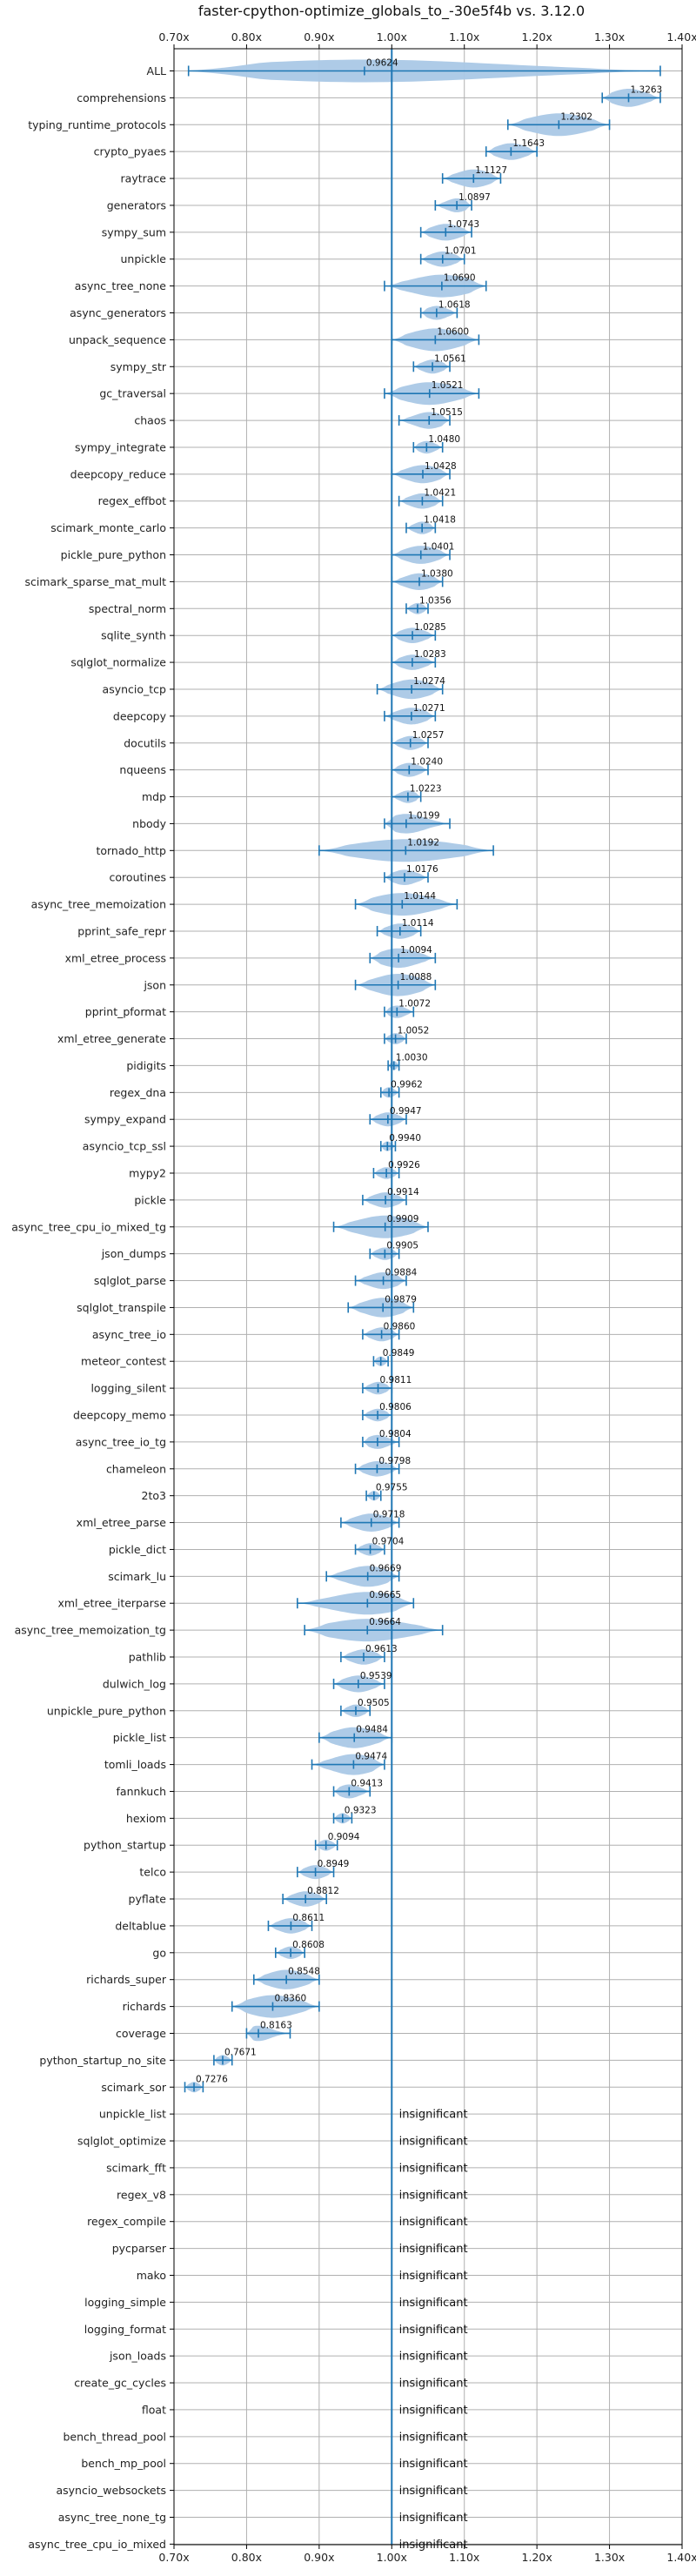 The width and height of the screenshot is (696, 2576). Describe the element at coordinates (402, 1246) in the screenshot. I see `value-label: 0.9905` at that location.